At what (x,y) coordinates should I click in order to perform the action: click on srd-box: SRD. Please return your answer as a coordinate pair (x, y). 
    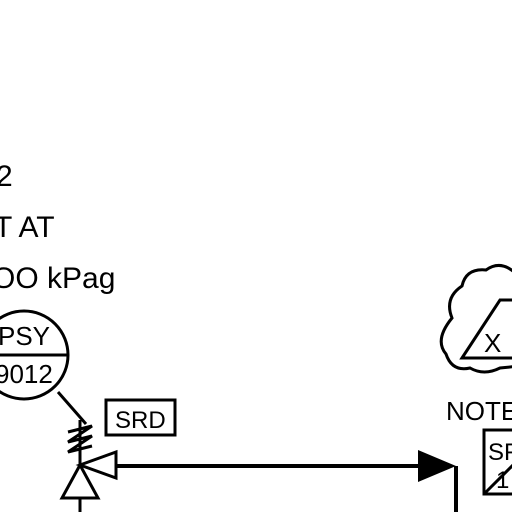
    Looking at the image, I should click on (140, 417).